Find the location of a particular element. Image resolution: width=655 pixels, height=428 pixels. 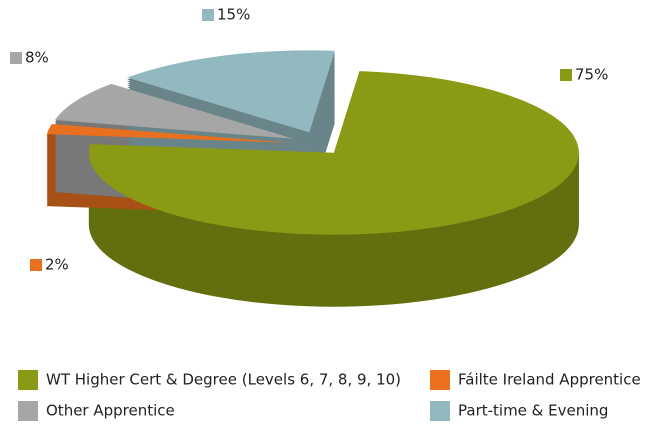

value-label: 8% is located at coordinates (37, 58).